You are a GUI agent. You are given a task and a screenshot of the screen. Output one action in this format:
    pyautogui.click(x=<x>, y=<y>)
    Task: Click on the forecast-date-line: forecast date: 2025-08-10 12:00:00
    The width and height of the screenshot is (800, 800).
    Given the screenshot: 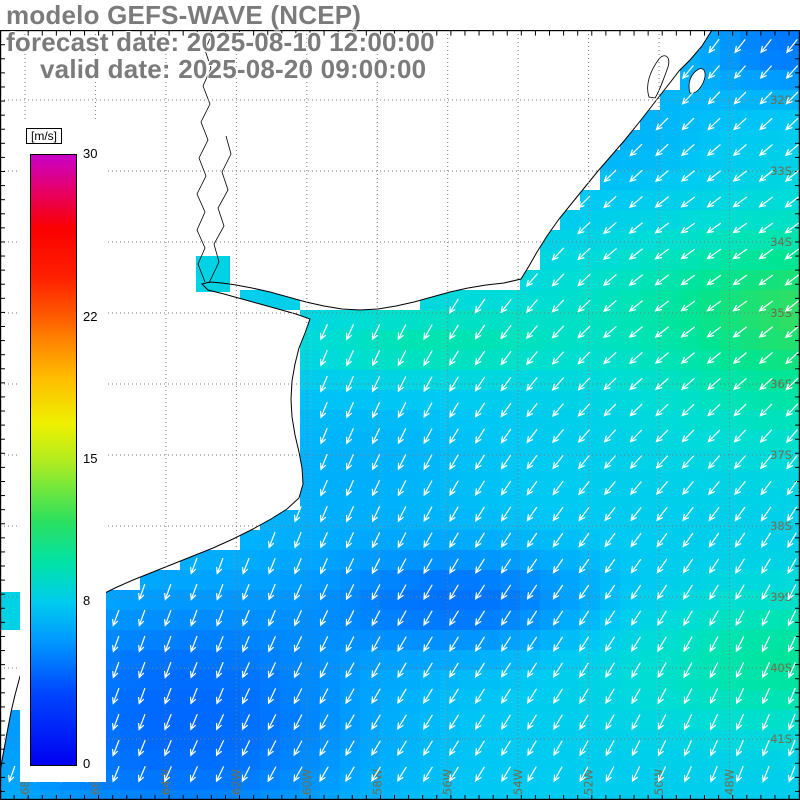 What is the action you would take?
    pyautogui.click(x=220, y=42)
    